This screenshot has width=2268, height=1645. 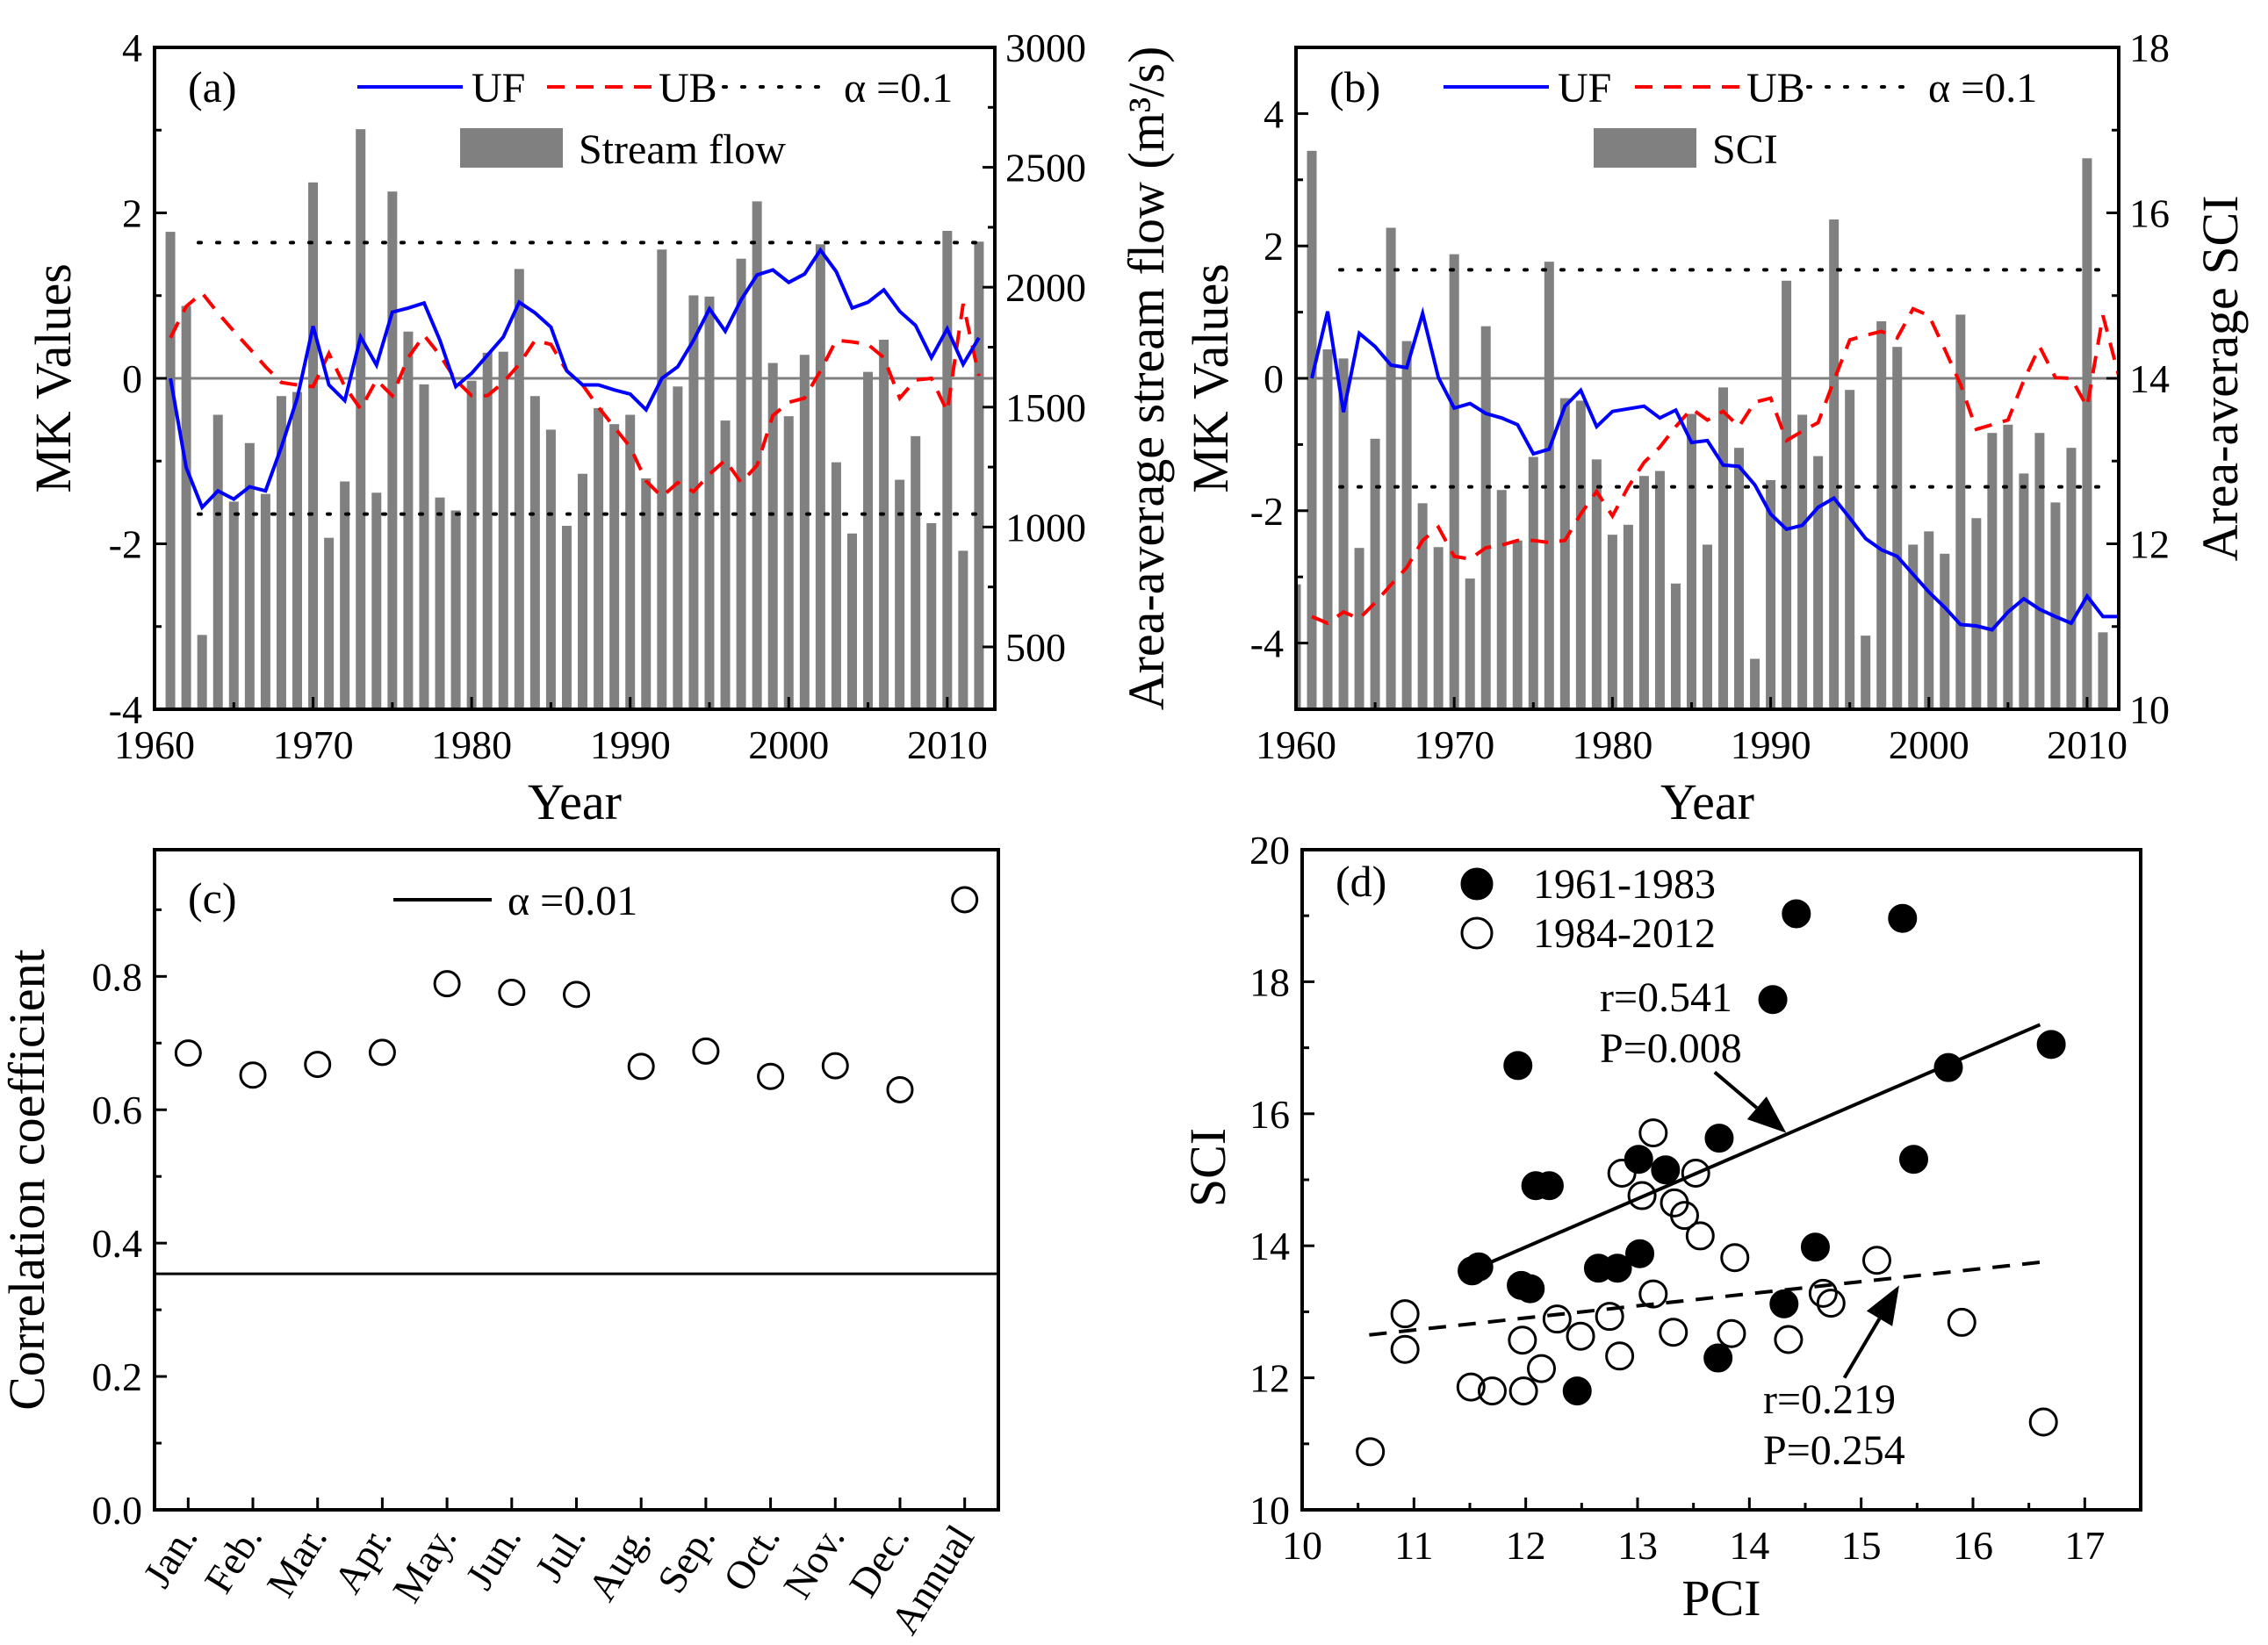 I want to click on y-right-tick-label: 16, so click(x=2149, y=213).